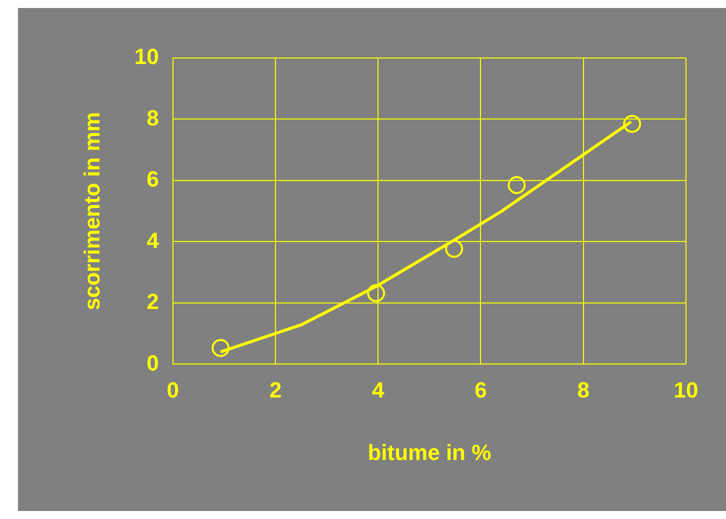 Image resolution: width=726 pixels, height=519 pixels. What do you see at coordinates (146, 57) in the screenshot?
I see `y-tick-label: 10` at bounding box center [146, 57].